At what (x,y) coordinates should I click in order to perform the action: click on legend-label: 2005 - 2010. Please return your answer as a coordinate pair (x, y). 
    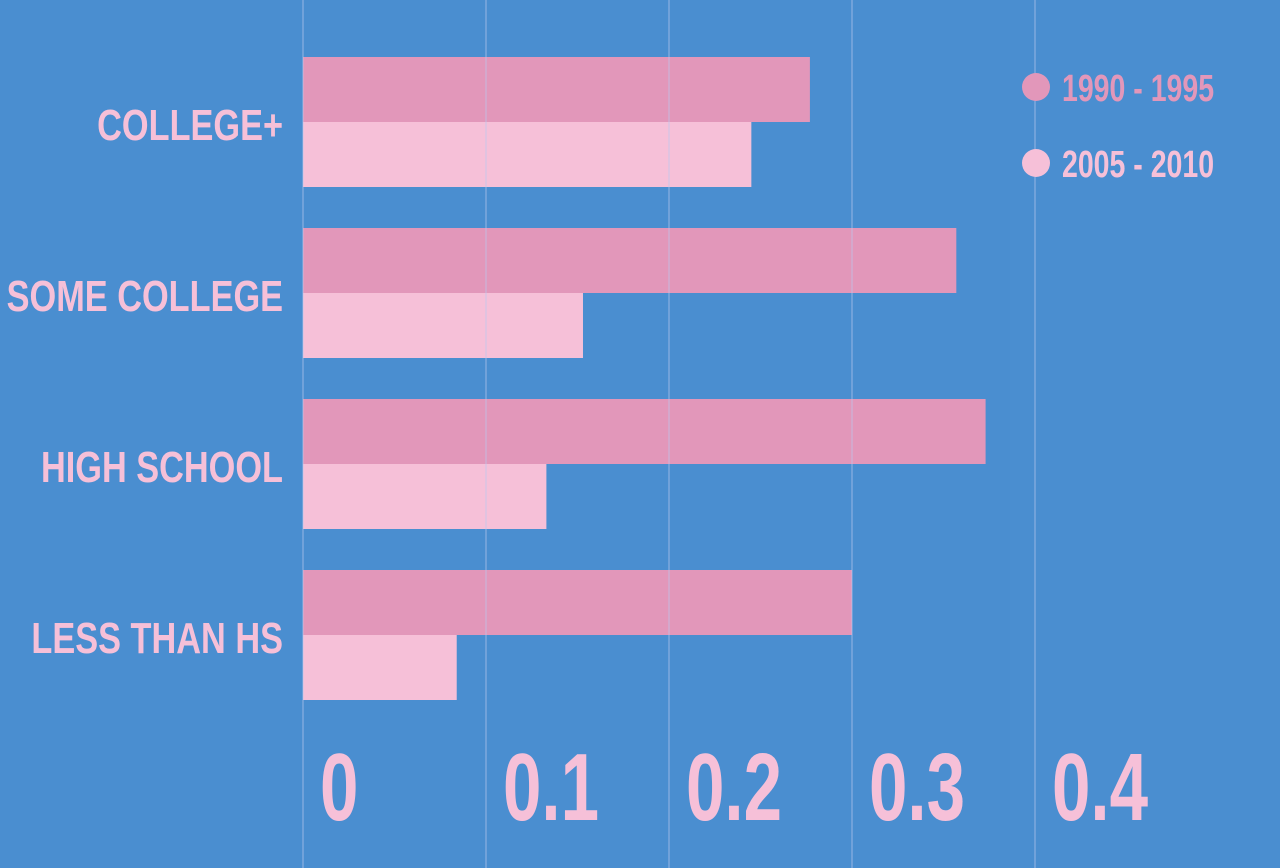
    Looking at the image, I should click on (1138, 165).